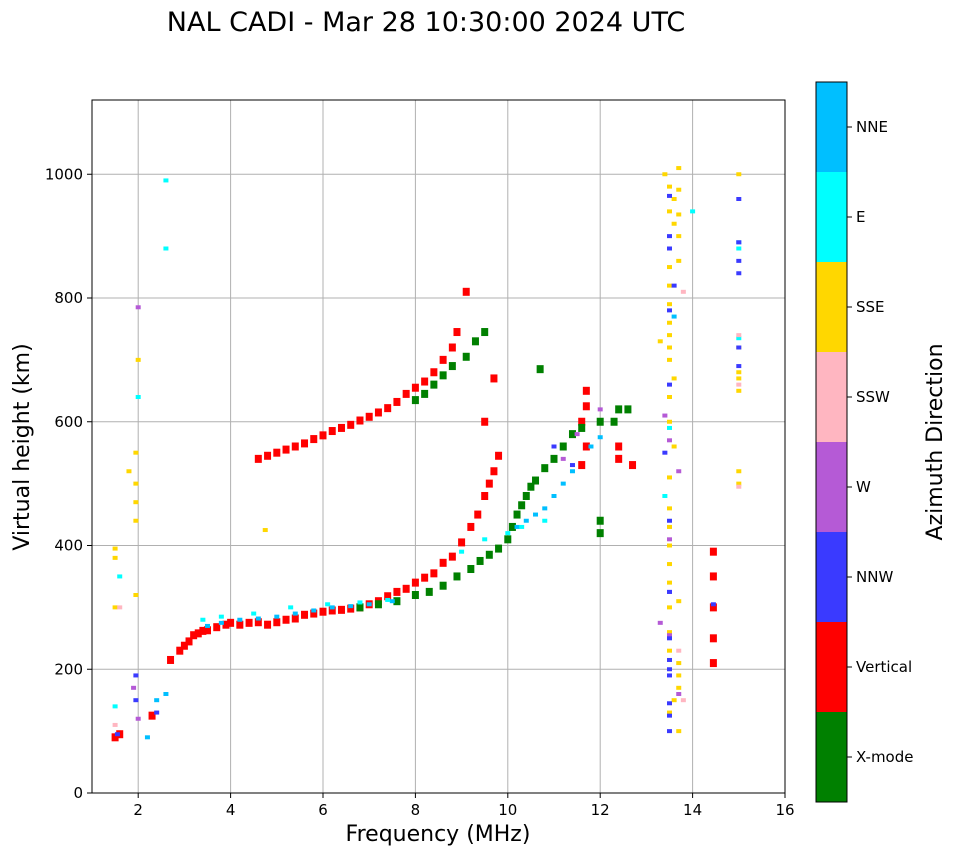 This screenshot has width=958, height=857. I want to click on chart-title: NAL CADI - Mar 28 10:30:00 2024 UTC, so click(426, 22).